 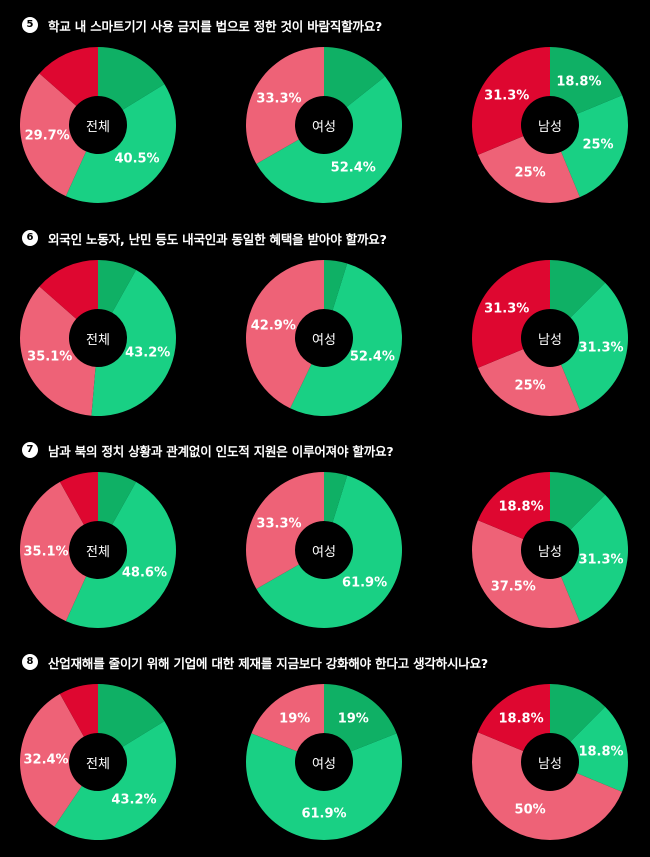 I want to click on slice-label-pink: 32.4%, so click(x=46, y=760).